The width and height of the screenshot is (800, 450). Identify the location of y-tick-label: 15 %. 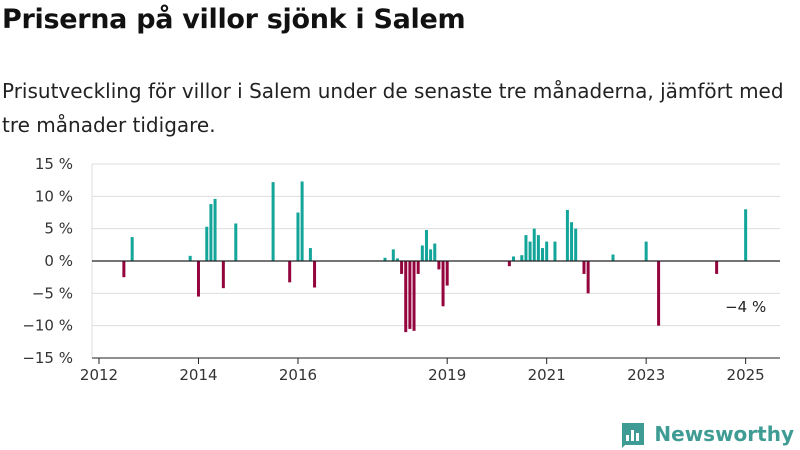
(54, 164).